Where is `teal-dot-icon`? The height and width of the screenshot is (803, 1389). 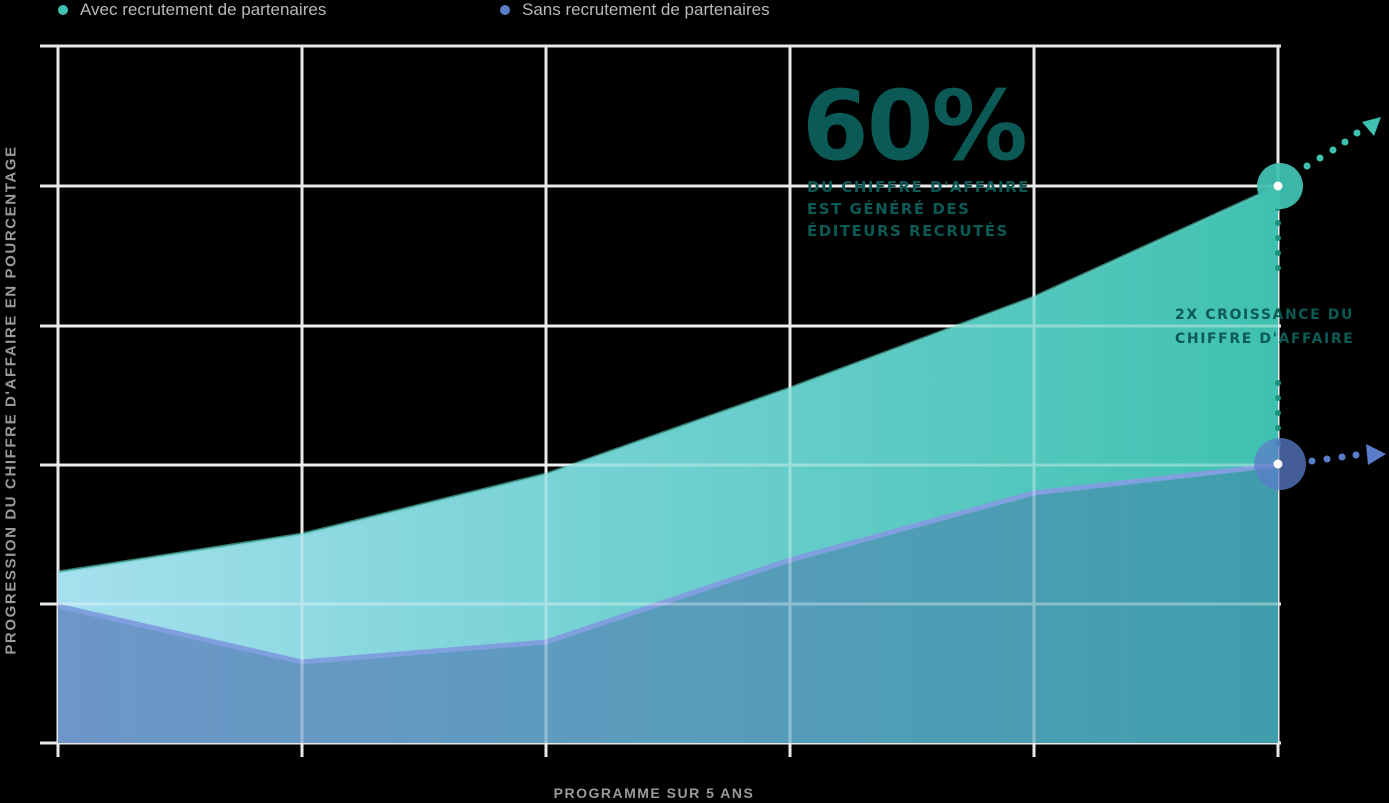
teal-dot-icon is located at coordinates (63, 10).